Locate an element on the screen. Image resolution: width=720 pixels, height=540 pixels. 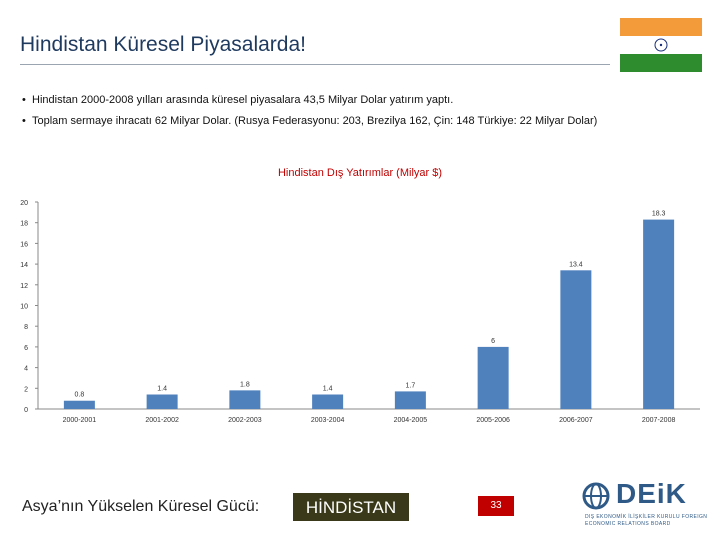
y-tick-label: 2 is located at coordinates (26, 389).